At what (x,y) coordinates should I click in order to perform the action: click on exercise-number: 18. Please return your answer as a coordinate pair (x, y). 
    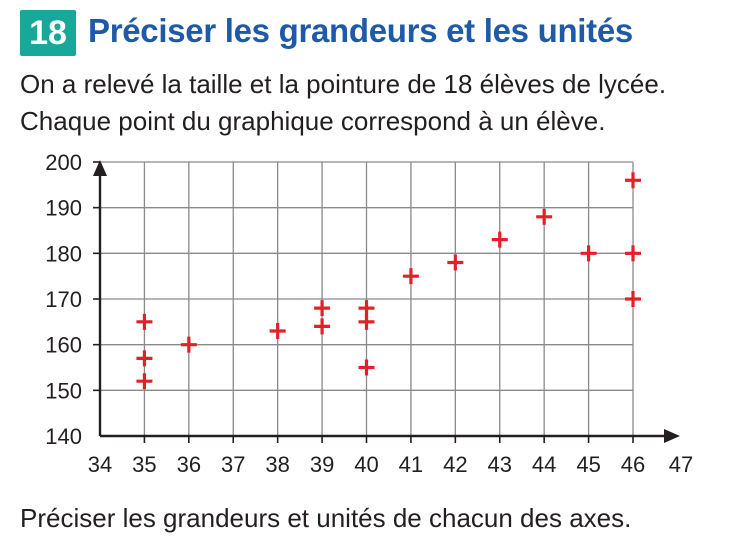
    Looking at the image, I should click on (48, 32).